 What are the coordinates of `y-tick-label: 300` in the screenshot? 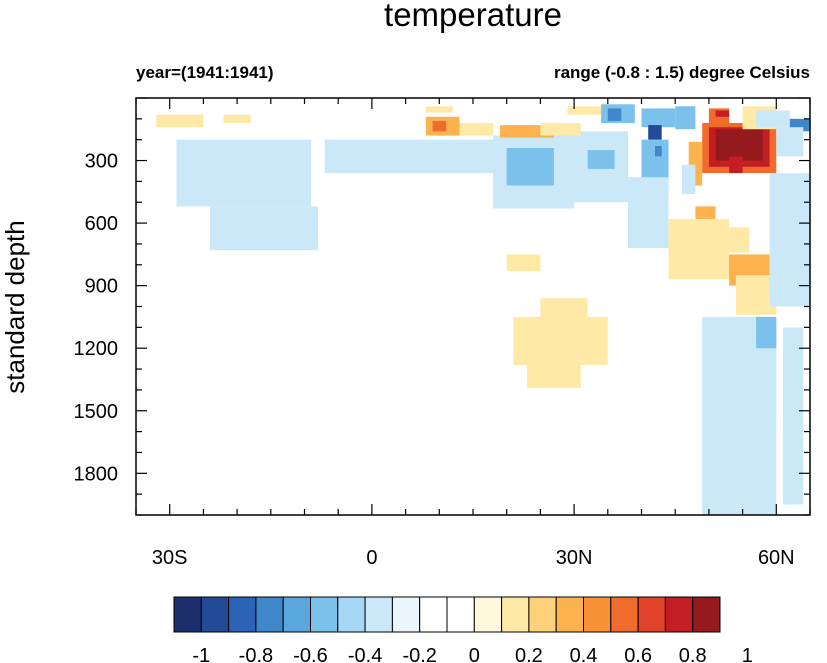 It's located at (101, 162).